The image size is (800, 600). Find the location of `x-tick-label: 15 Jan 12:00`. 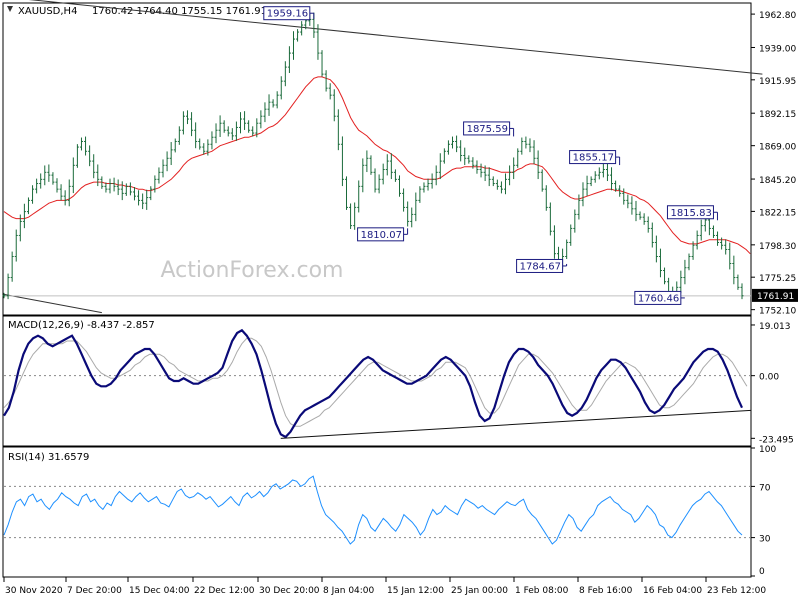

x-tick-label: 15 Jan 12:00 is located at coordinates (415, 591).